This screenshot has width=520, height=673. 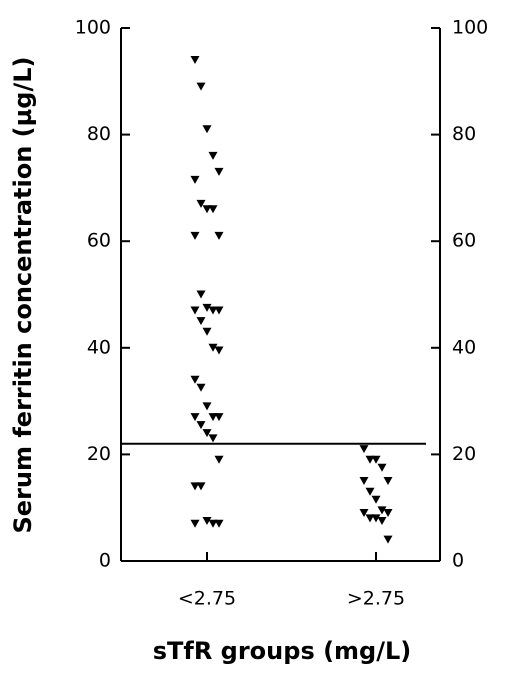 What do you see at coordinates (99, 241) in the screenshot?
I see `y-tick-label: 60` at bounding box center [99, 241].